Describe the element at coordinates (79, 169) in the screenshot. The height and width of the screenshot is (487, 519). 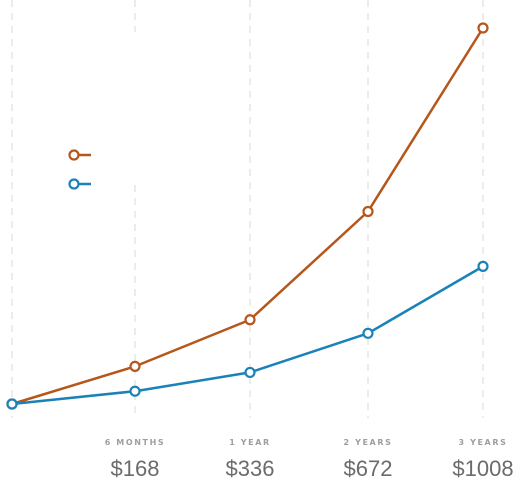
I see `legend` at that location.